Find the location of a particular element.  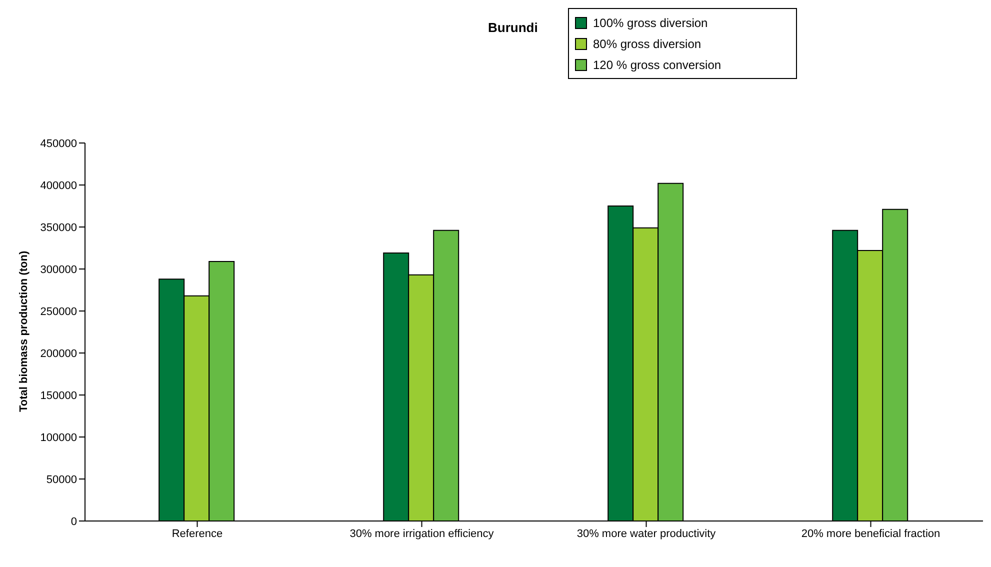

x-tick-label: 20% more beneficial fraction is located at coordinates (870, 534).